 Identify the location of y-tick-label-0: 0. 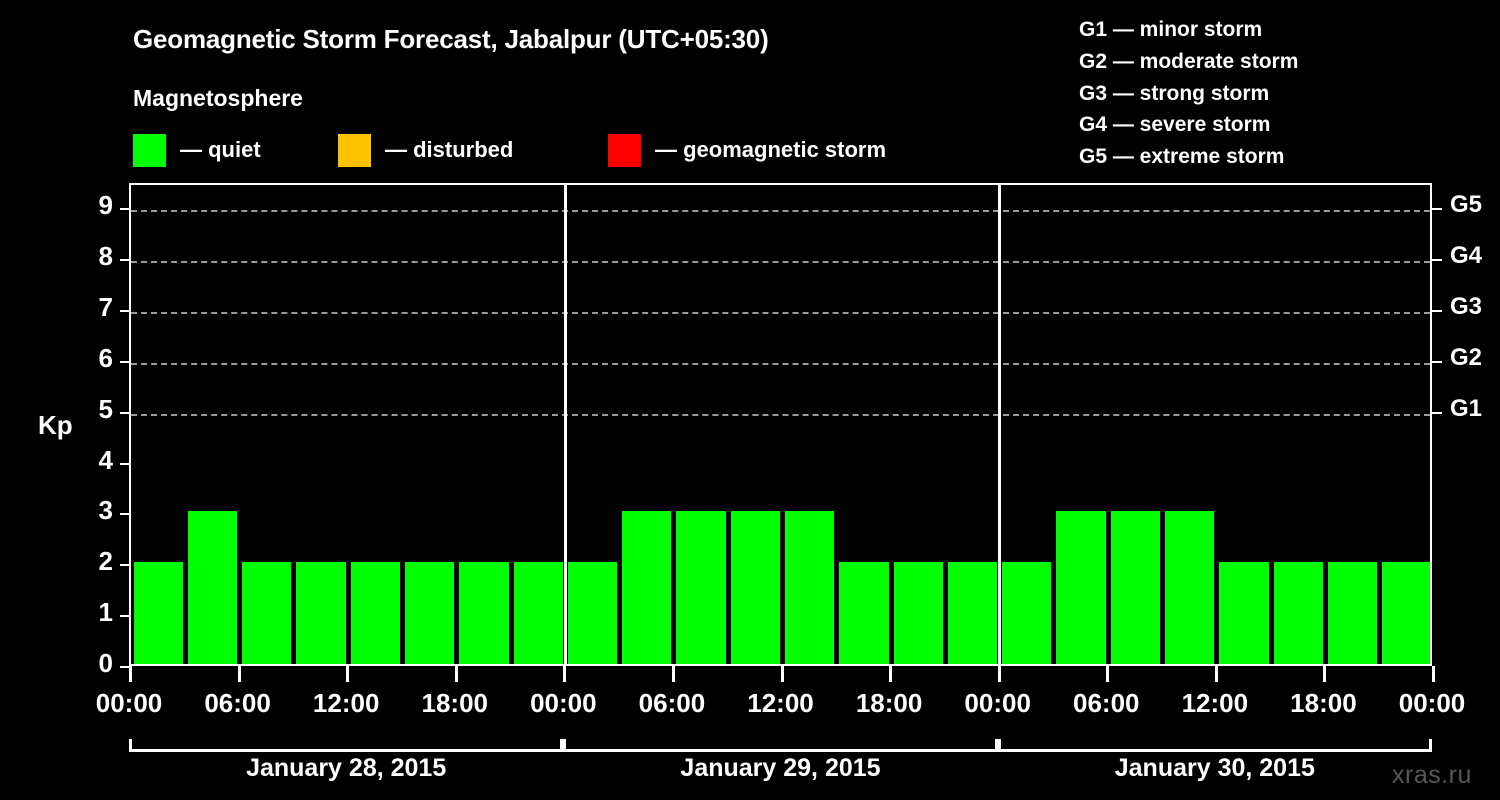
(105, 663).